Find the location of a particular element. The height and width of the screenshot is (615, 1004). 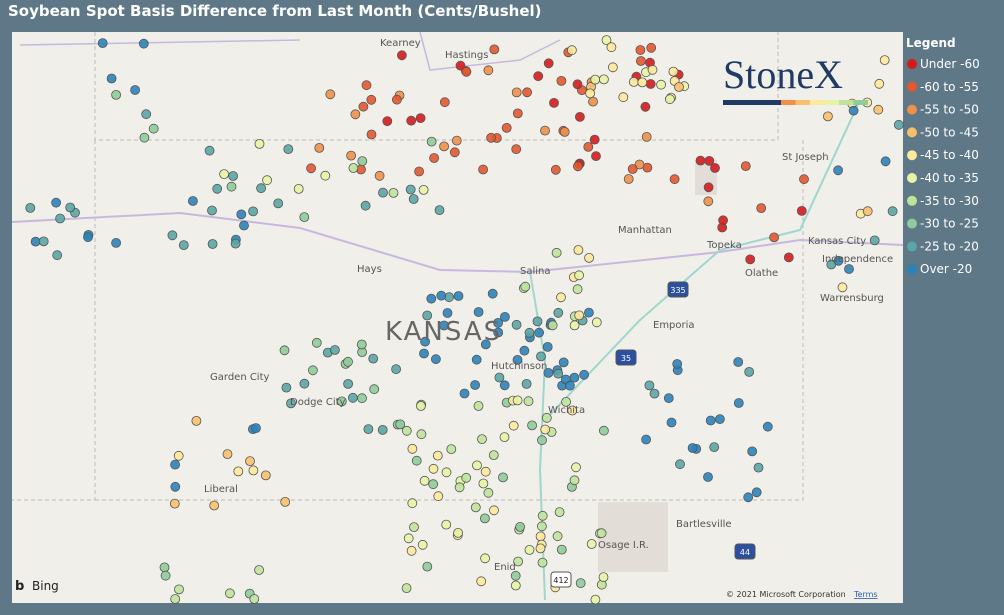

copyright: © 2021 Microsoft Corporation is located at coordinates (786, 594).